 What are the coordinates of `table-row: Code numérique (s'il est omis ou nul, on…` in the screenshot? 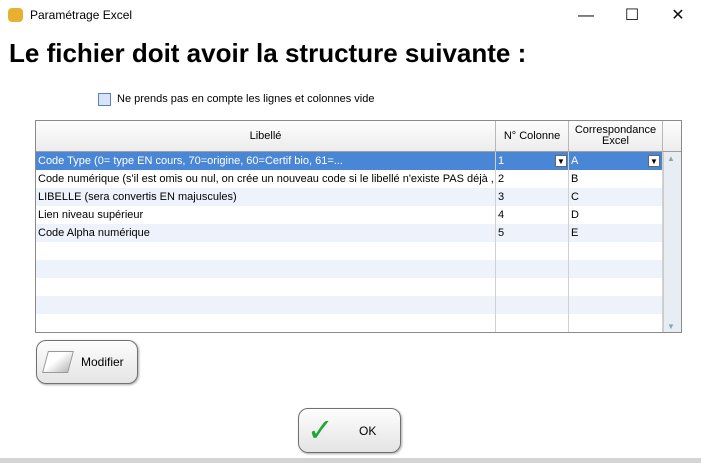 It's located at (349, 179).